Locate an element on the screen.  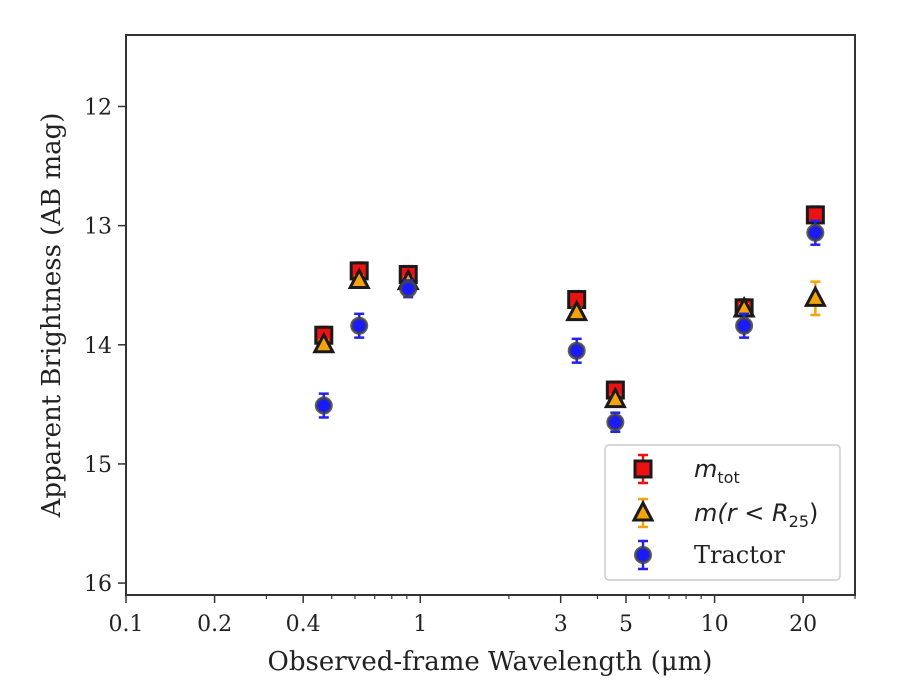
legend-label-tractor: Tractor is located at coordinates (739, 555).